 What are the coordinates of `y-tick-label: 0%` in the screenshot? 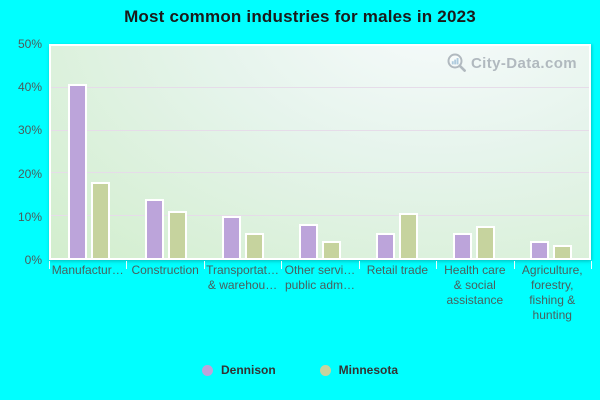 It's located at (33, 260).